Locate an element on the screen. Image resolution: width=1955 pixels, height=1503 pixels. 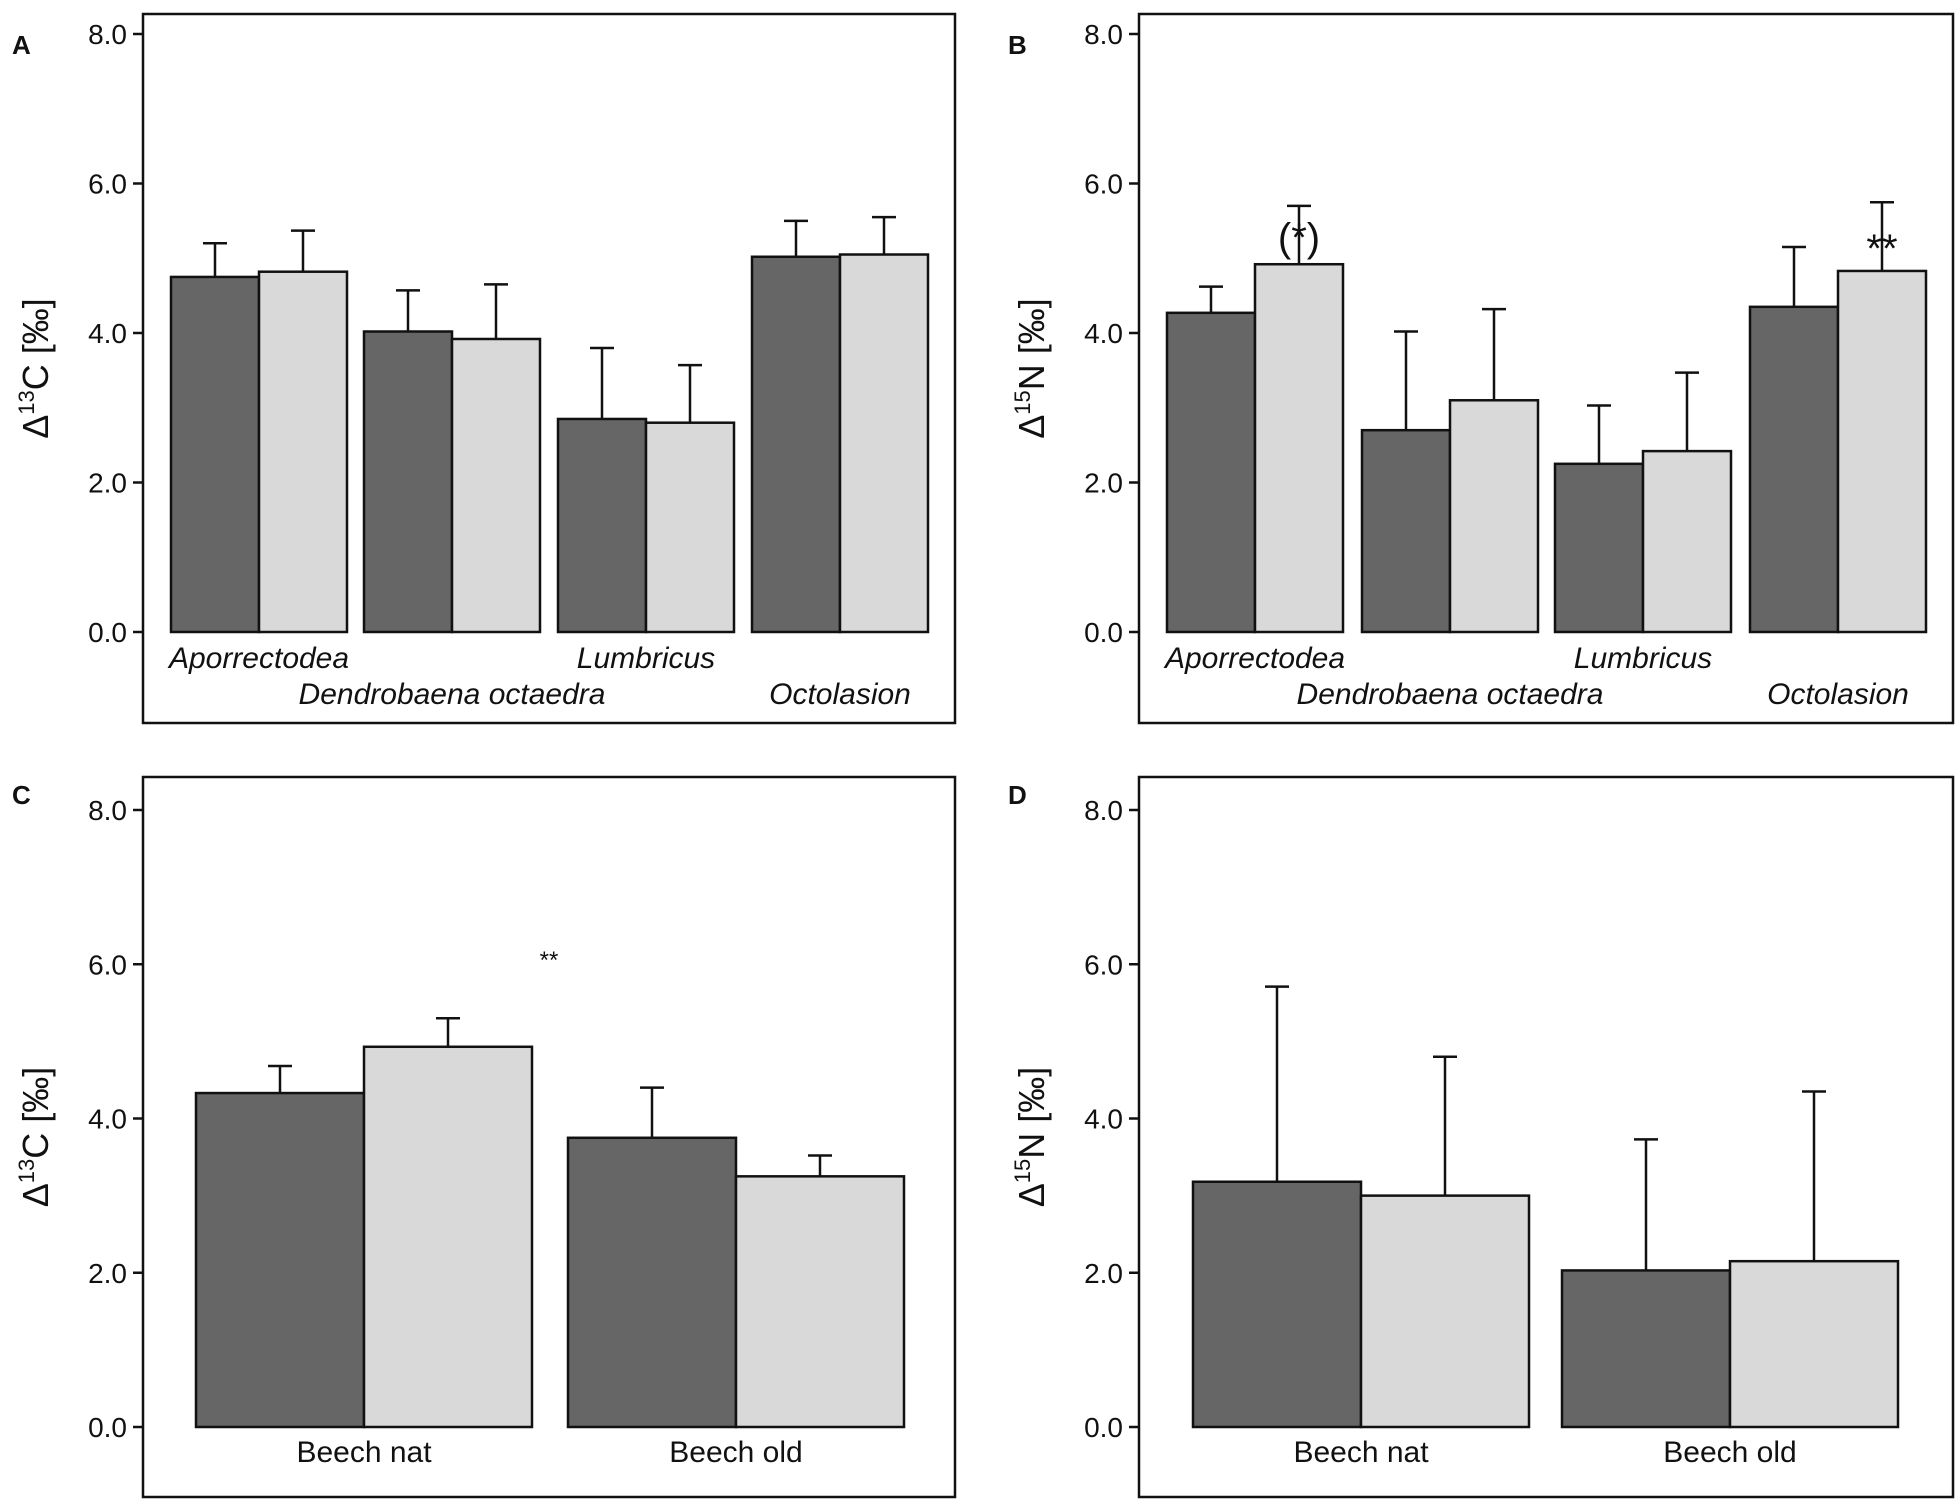
panel-letter: C is located at coordinates (21, 795).